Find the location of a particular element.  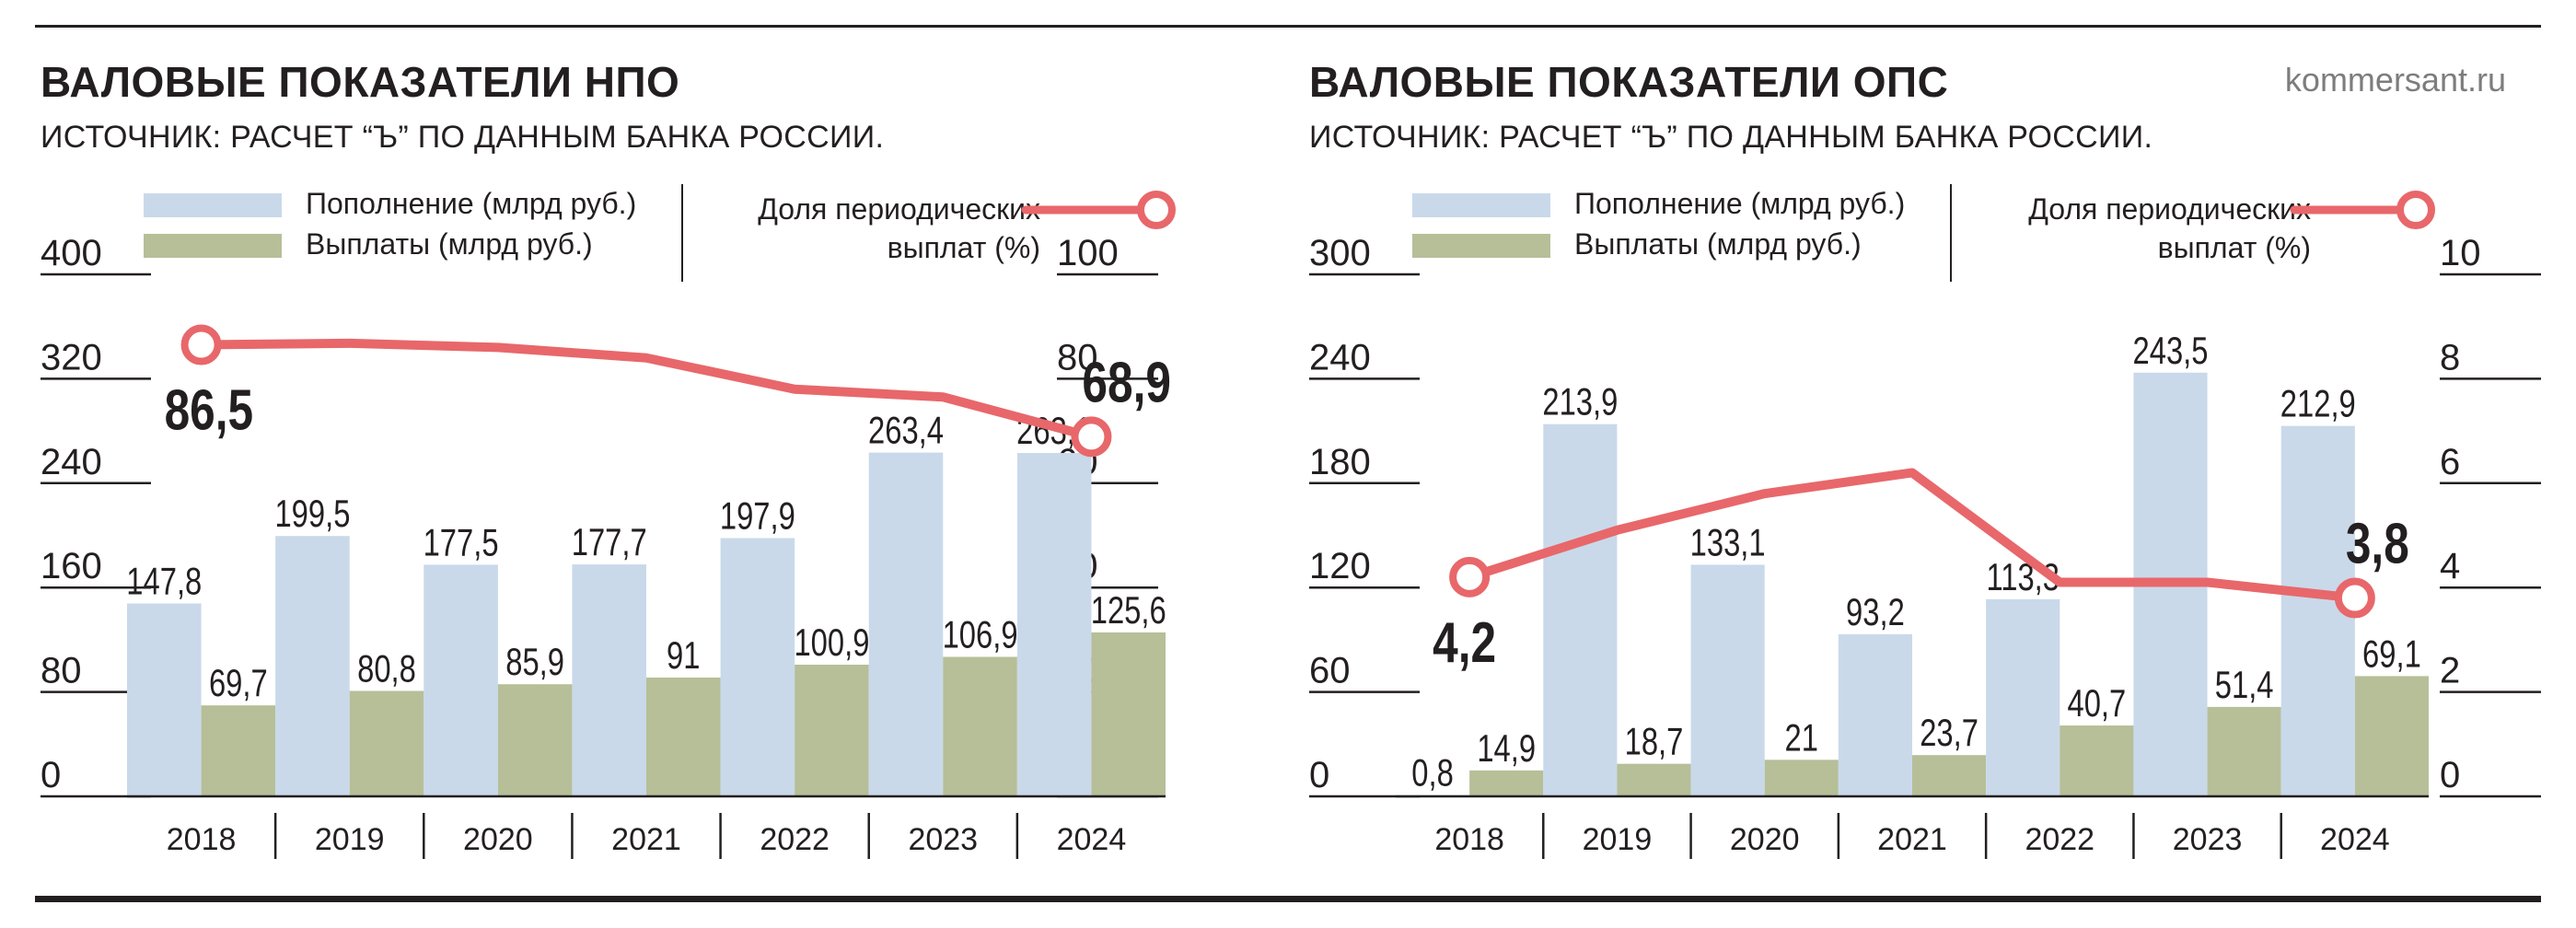

share-endpoint-label: 4,2 is located at coordinates (1464, 642).